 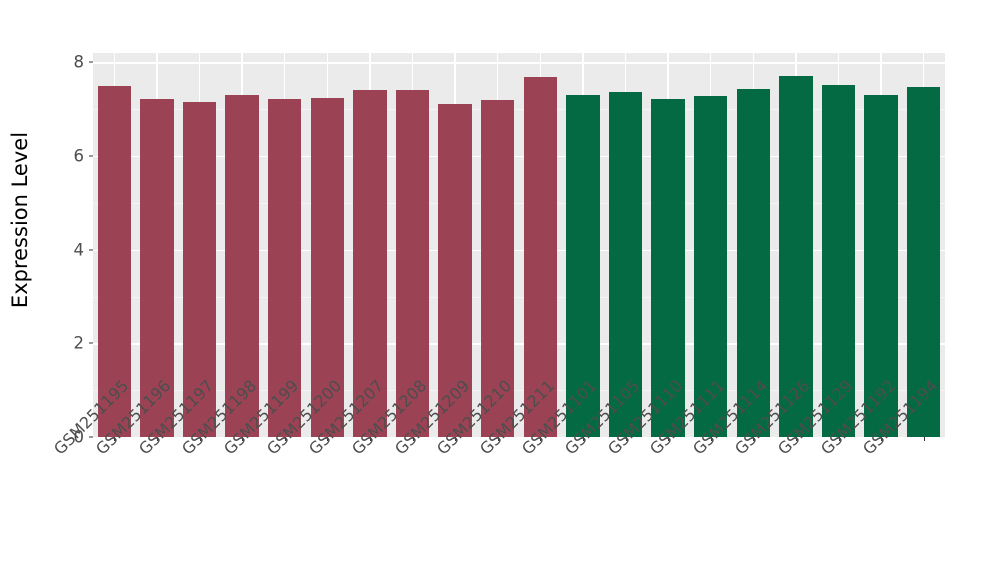 What do you see at coordinates (519, 439) in the screenshot?
I see `x-axis-ticks` at bounding box center [519, 439].